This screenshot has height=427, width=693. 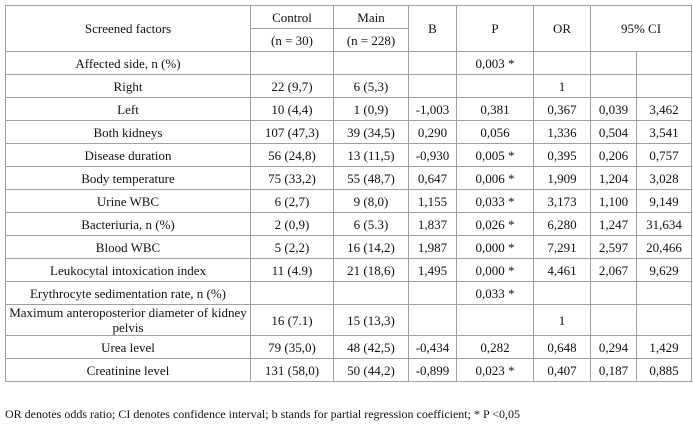 What do you see at coordinates (562, 270) in the screenshot?
I see `value-cell: 4,461` at bounding box center [562, 270].